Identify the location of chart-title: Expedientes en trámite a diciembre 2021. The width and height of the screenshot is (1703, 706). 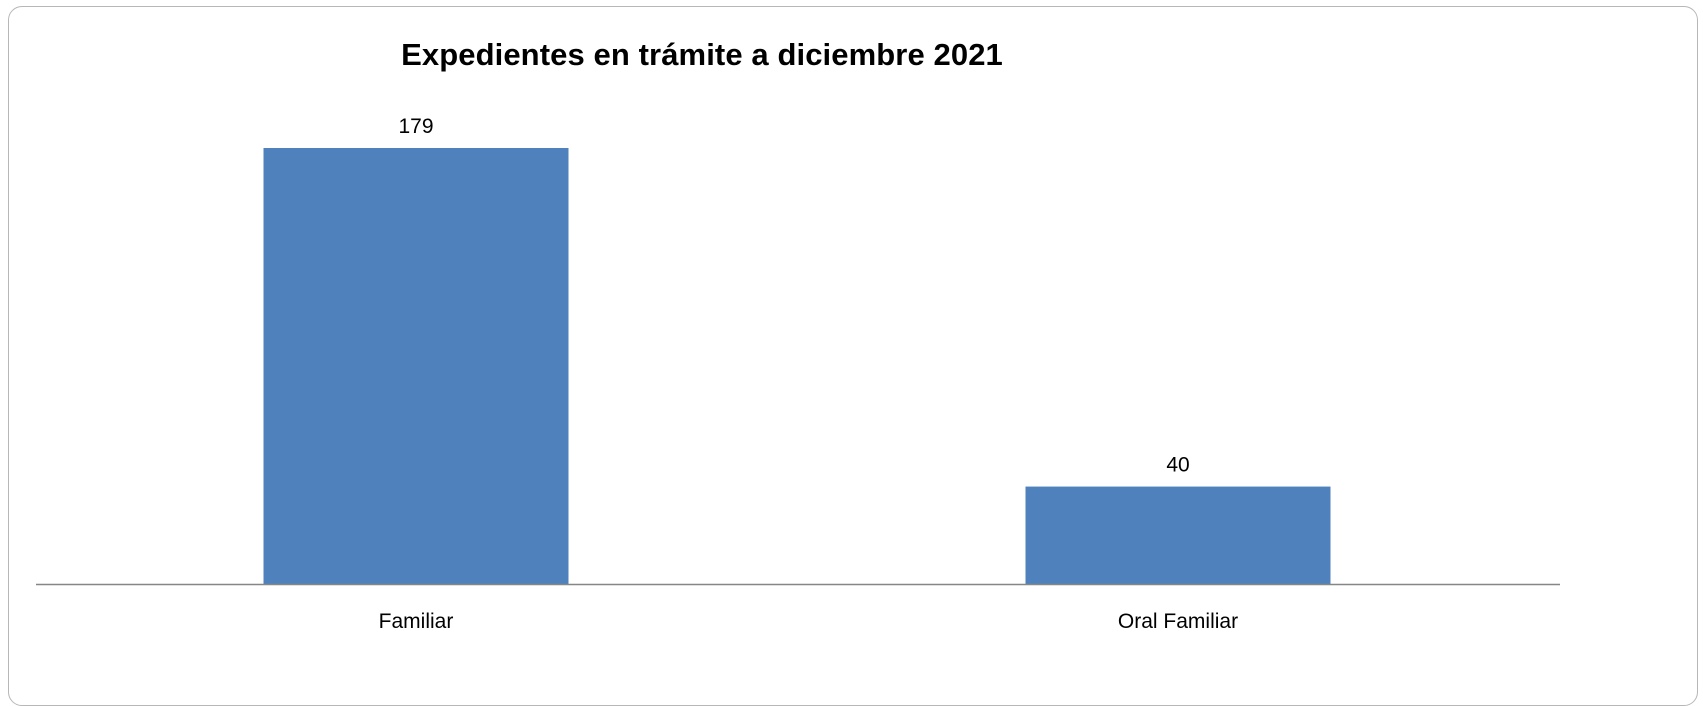
(702, 54).